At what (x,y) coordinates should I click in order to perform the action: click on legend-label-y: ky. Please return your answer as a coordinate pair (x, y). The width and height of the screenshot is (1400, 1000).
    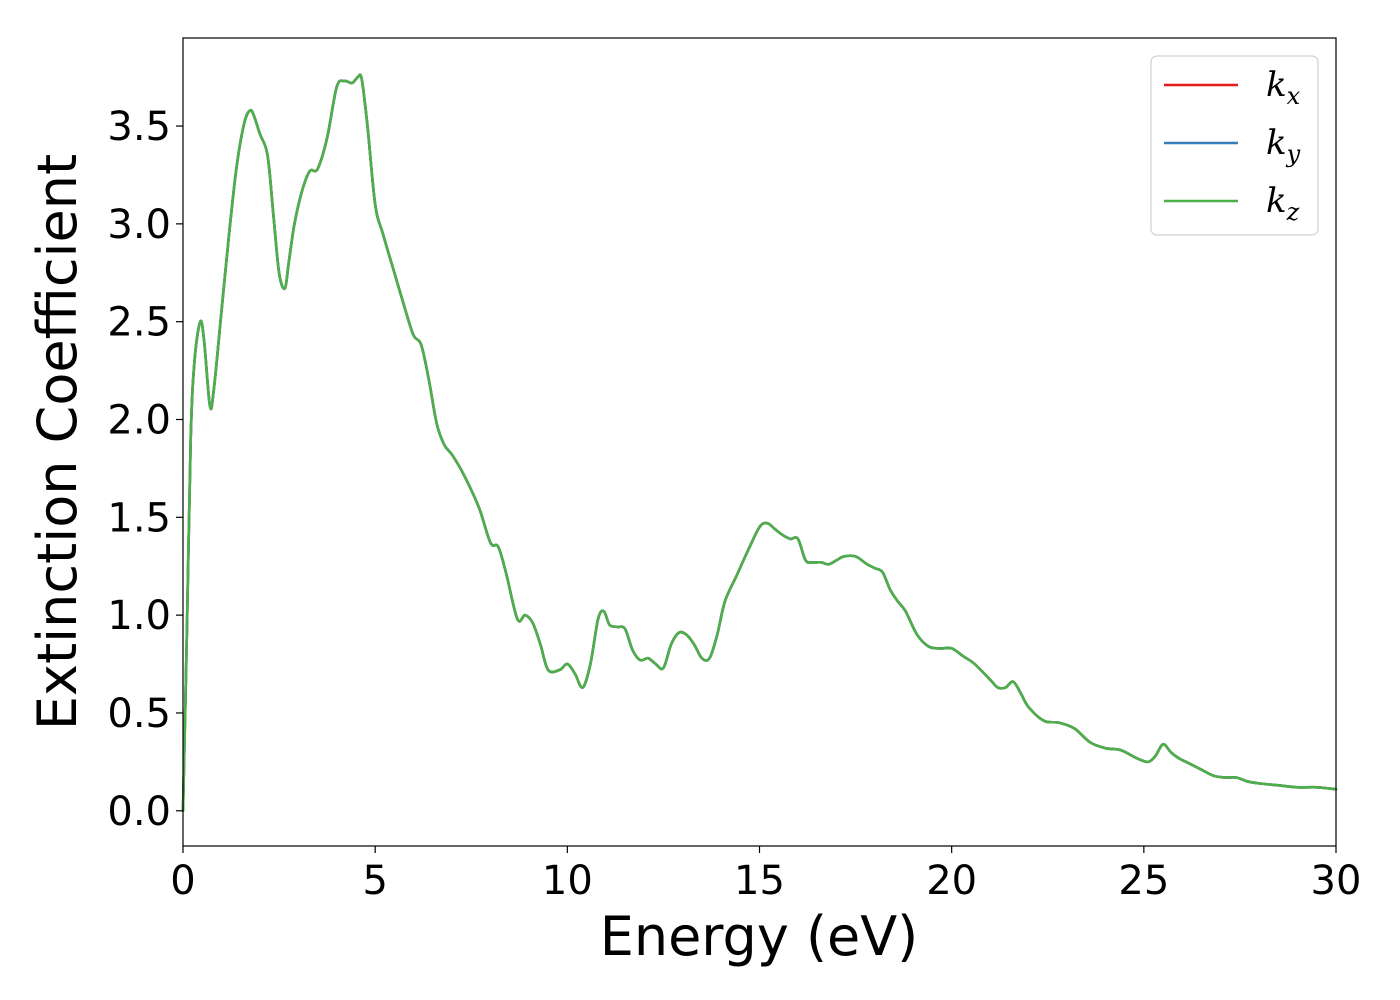
    Looking at the image, I should click on (1283, 145).